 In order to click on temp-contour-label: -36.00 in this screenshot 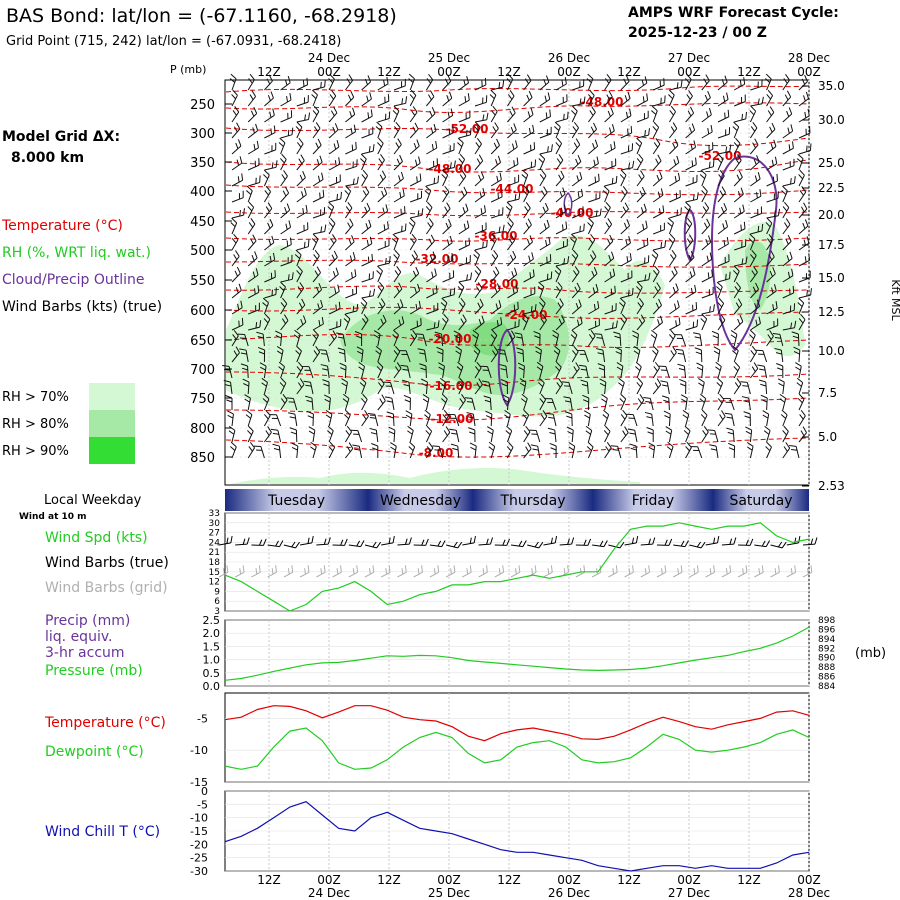, I will do `click(496, 236)`.